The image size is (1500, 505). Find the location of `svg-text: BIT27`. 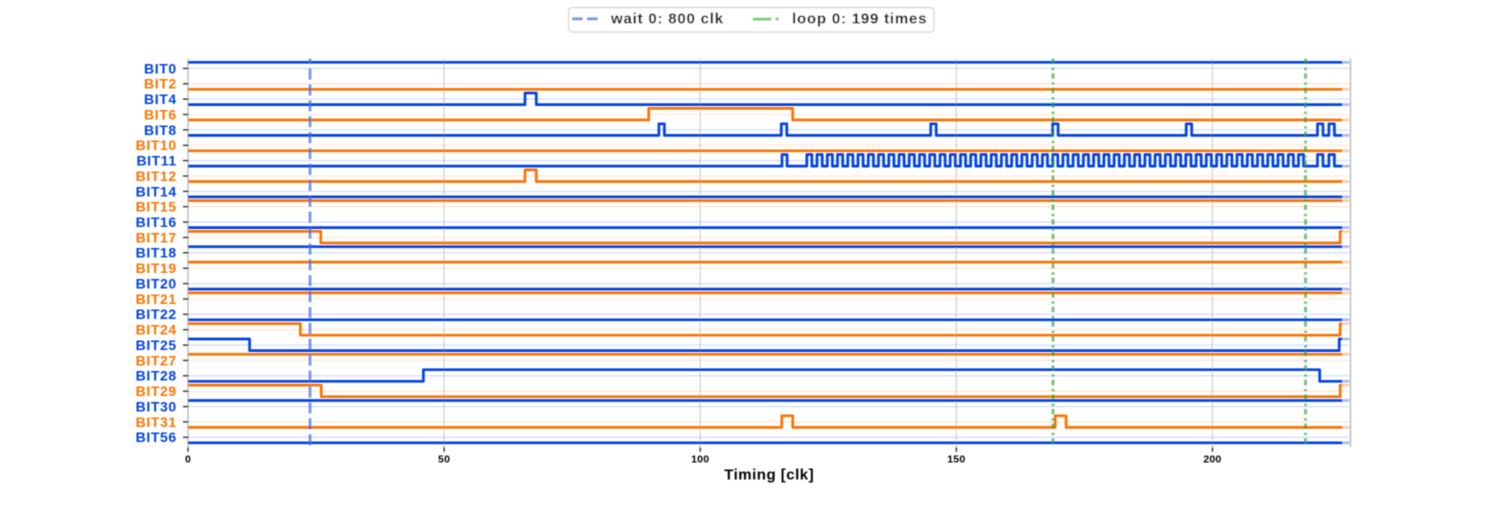

svg-text: BIT27 is located at coordinates (156, 360).